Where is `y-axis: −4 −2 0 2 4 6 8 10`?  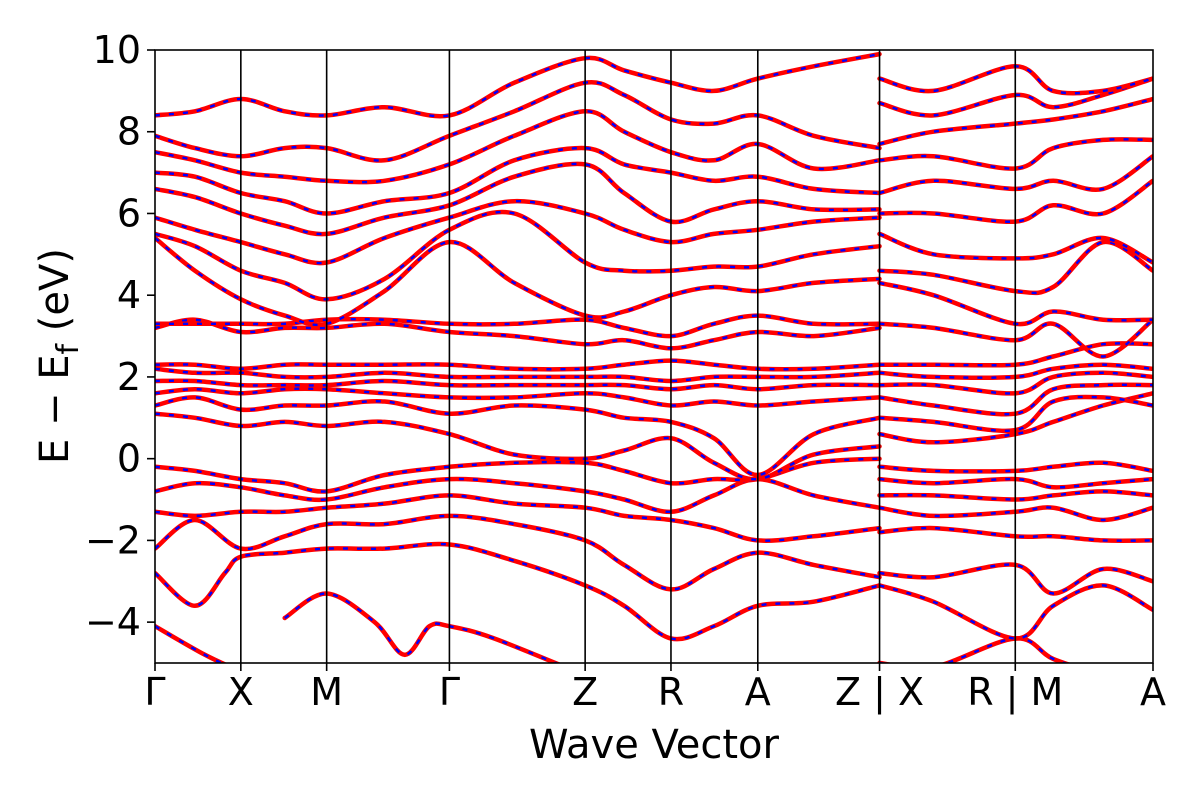 y-axis: −4 −2 0 2 4 6 8 10 is located at coordinates (120, 336).